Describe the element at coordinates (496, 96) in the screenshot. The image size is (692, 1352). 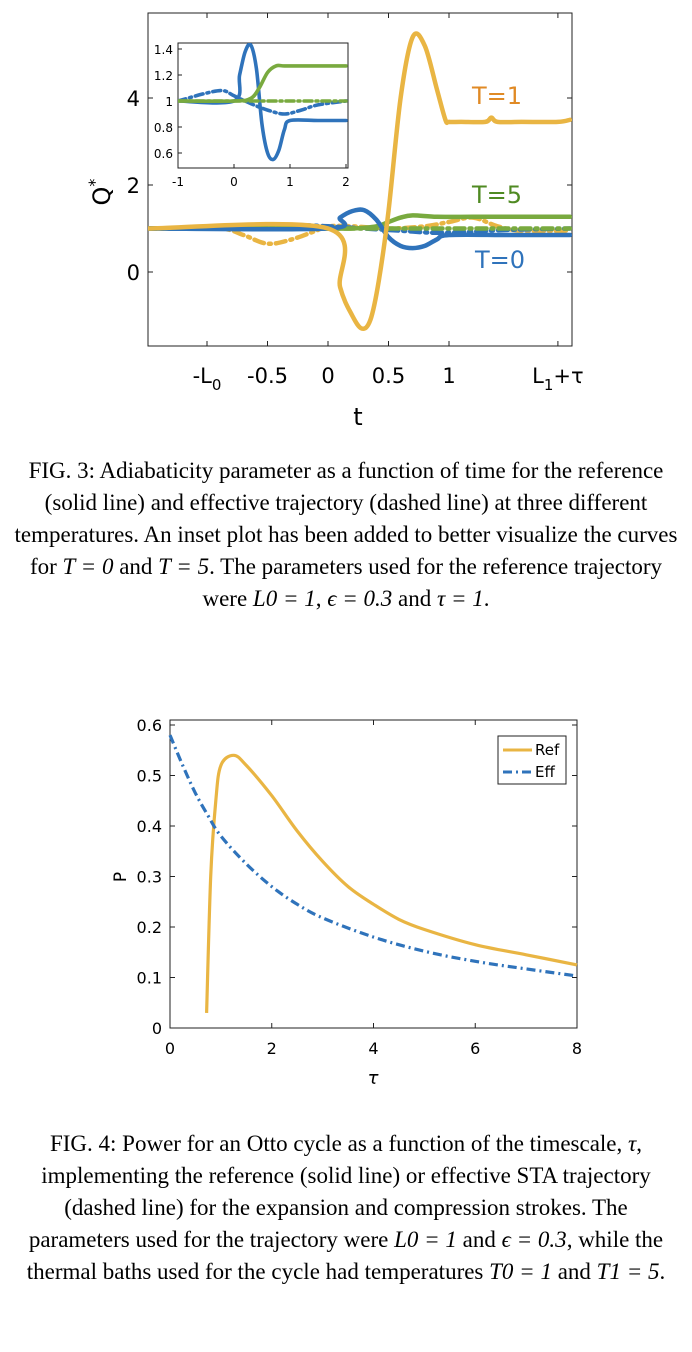
I see `label-t1: T=1` at that location.